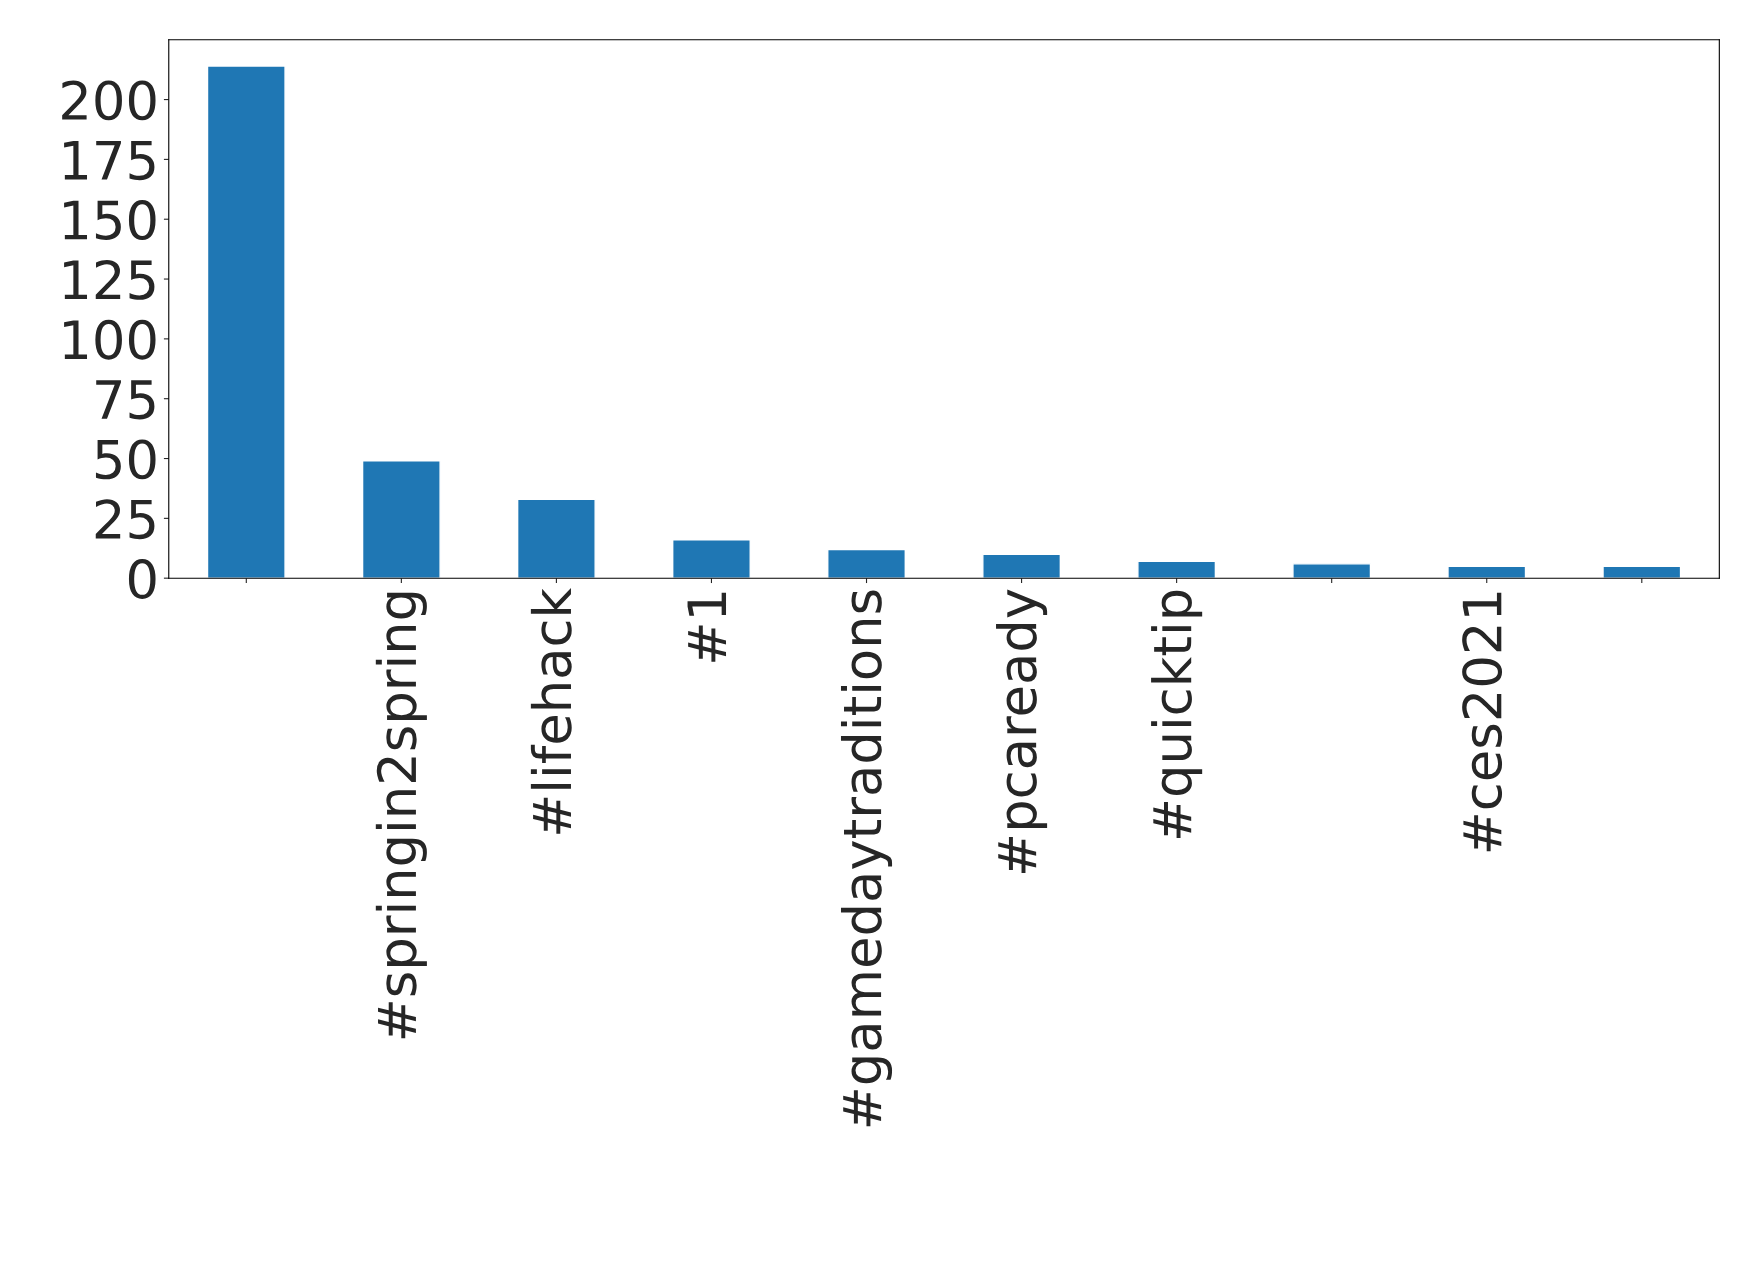 Image resolution: width=1758 pixels, height=1282 pixels. Describe the element at coordinates (551, 711) in the screenshot. I see `x-tick-label: #lifehack` at that location.